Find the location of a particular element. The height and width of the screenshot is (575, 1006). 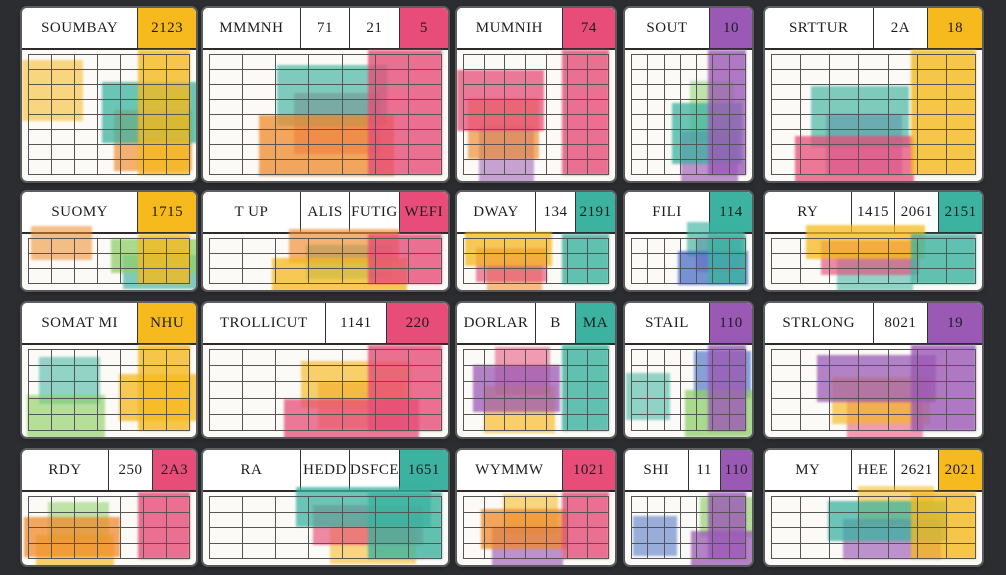

calendar-header-cell: 74 is located at coordinates (588, 28).